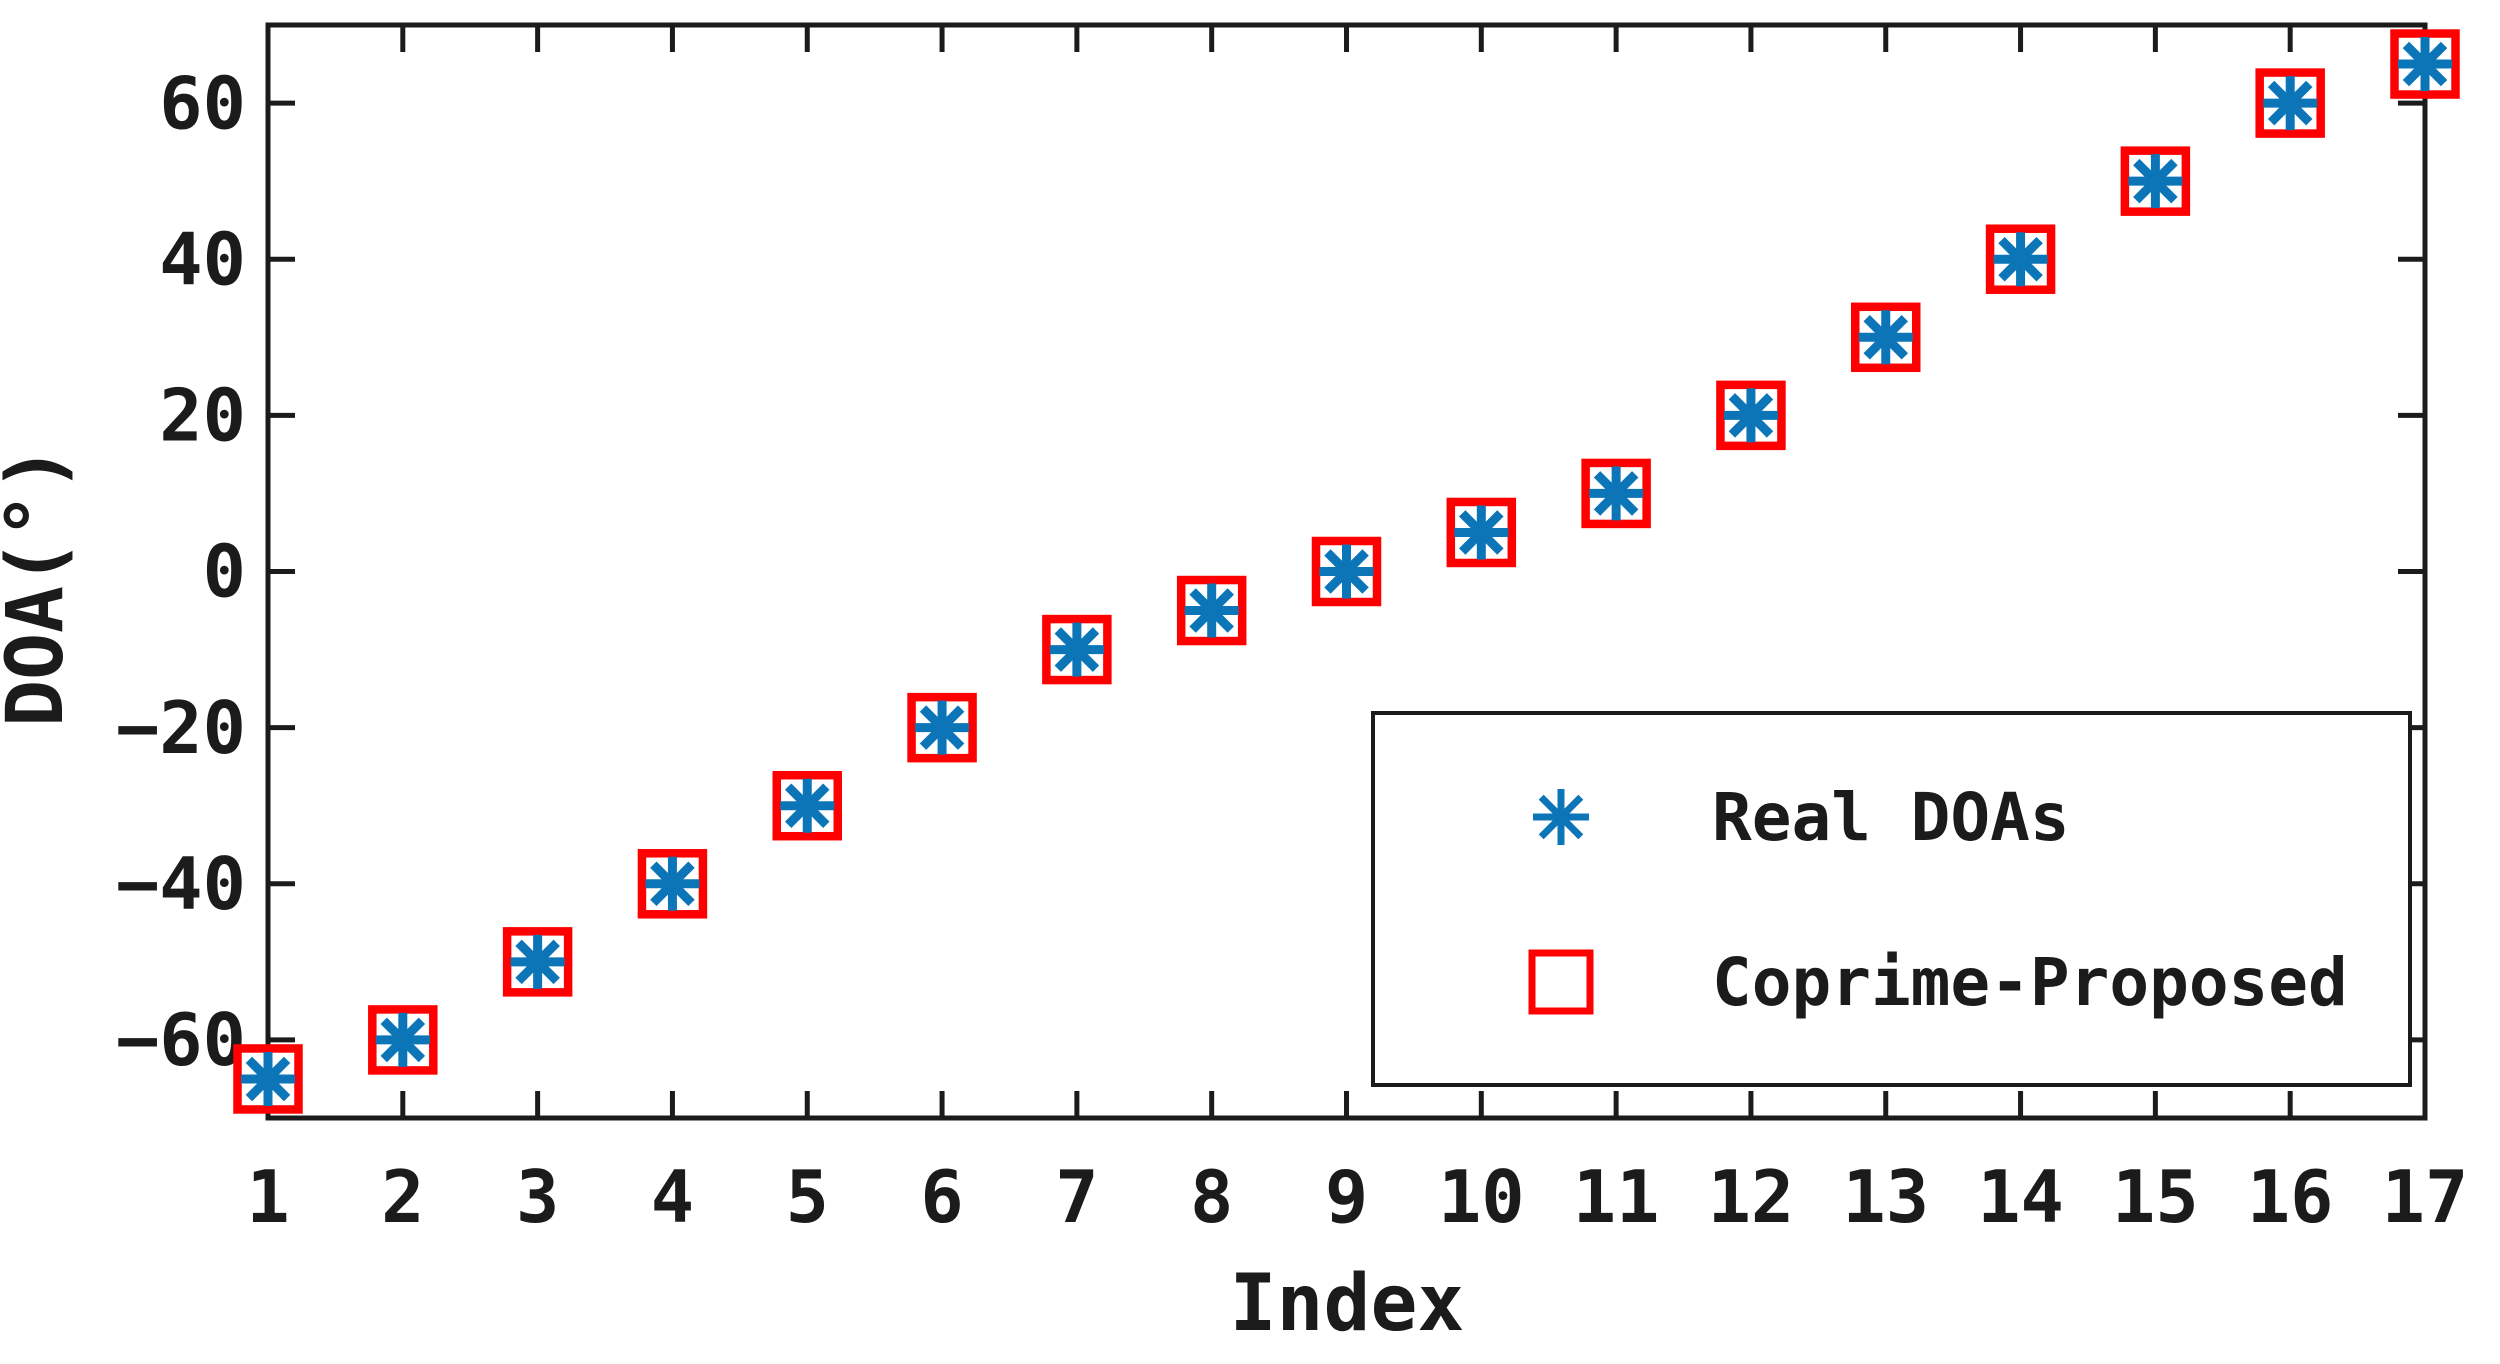 The image size is (2500, 1364). I want to click on x-tick-label: 11, so click(1616, 1197).